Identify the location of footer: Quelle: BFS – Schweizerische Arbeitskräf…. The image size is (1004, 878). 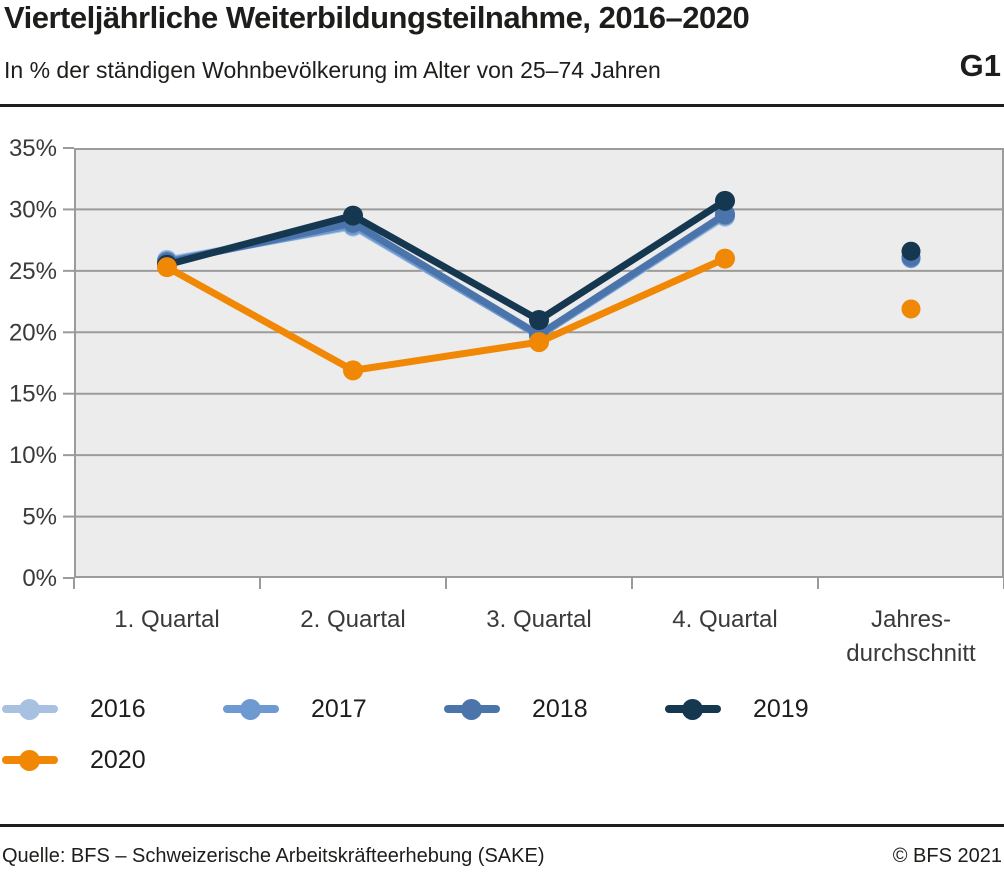
(502, 856).